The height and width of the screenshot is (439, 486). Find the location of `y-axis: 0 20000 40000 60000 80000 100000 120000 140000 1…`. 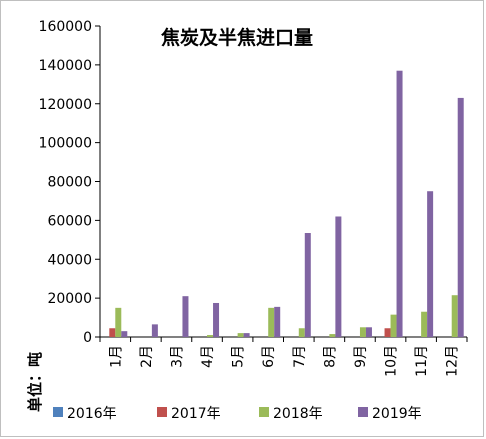

y-axis: 0 20000 40000 60000 80000 100000 120000 140000 1… is located at coordinates (70, 182).